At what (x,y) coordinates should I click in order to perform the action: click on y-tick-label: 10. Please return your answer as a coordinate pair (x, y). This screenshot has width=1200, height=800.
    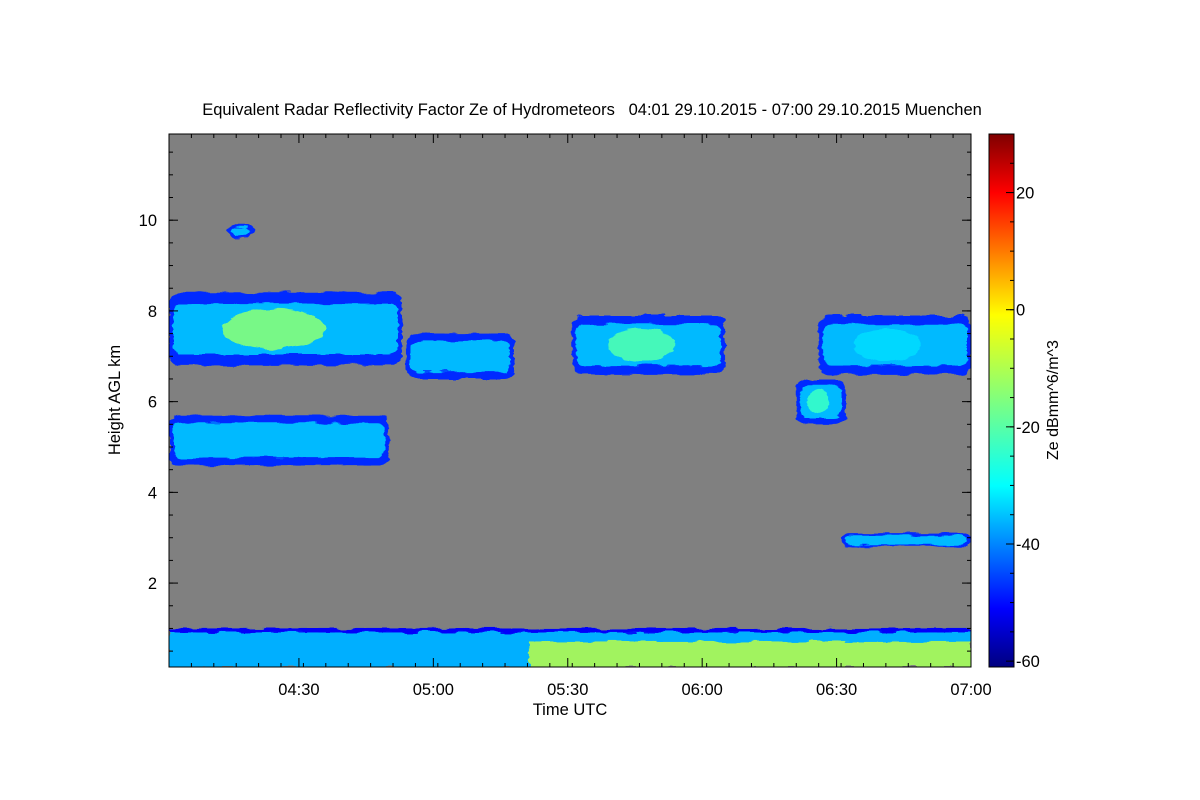
    Looking at the image, I should click on (148, 221).